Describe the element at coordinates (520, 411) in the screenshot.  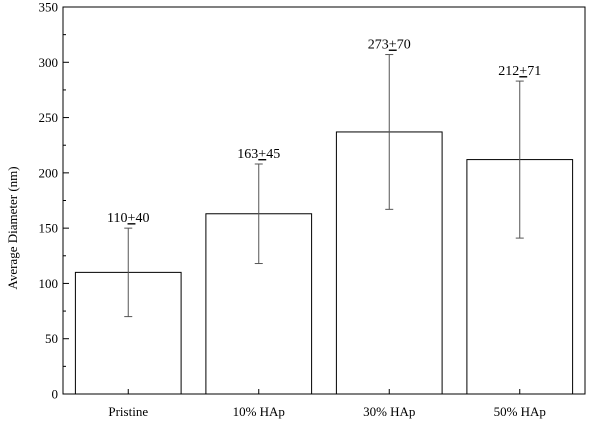
I see `x-tick-label: 50% HAp` at that location.